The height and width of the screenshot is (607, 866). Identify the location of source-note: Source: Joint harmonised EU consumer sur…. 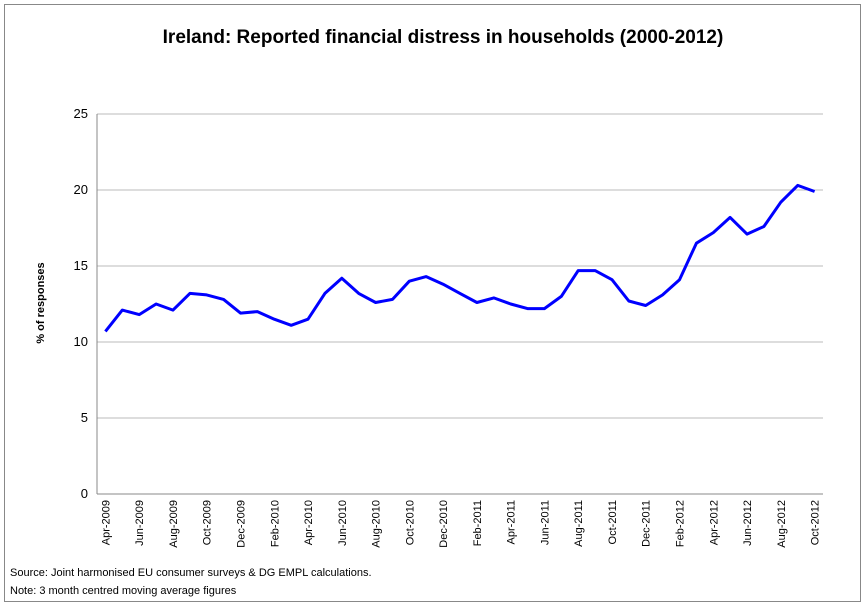
(191, 573).